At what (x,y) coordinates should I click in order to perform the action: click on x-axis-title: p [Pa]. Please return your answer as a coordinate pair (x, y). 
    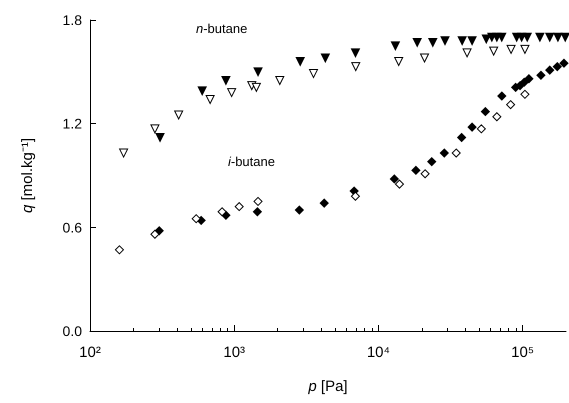
    Looking at the image, I should click on (327, 386).